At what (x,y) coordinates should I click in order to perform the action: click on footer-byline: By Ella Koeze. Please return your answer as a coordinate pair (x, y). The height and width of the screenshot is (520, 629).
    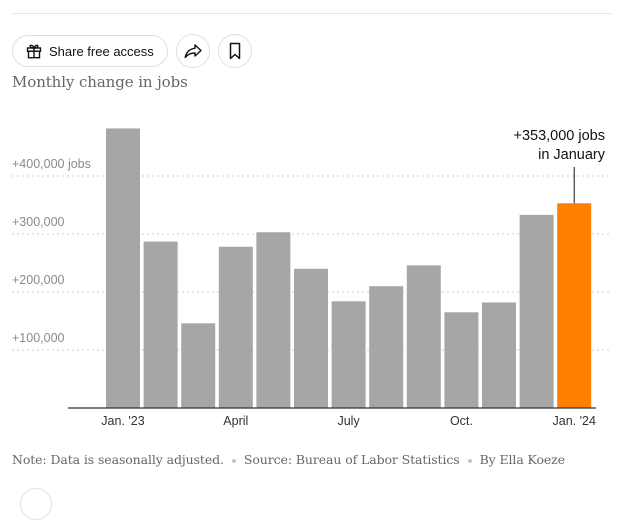
    Looking at the image, I should click on (522, 459).